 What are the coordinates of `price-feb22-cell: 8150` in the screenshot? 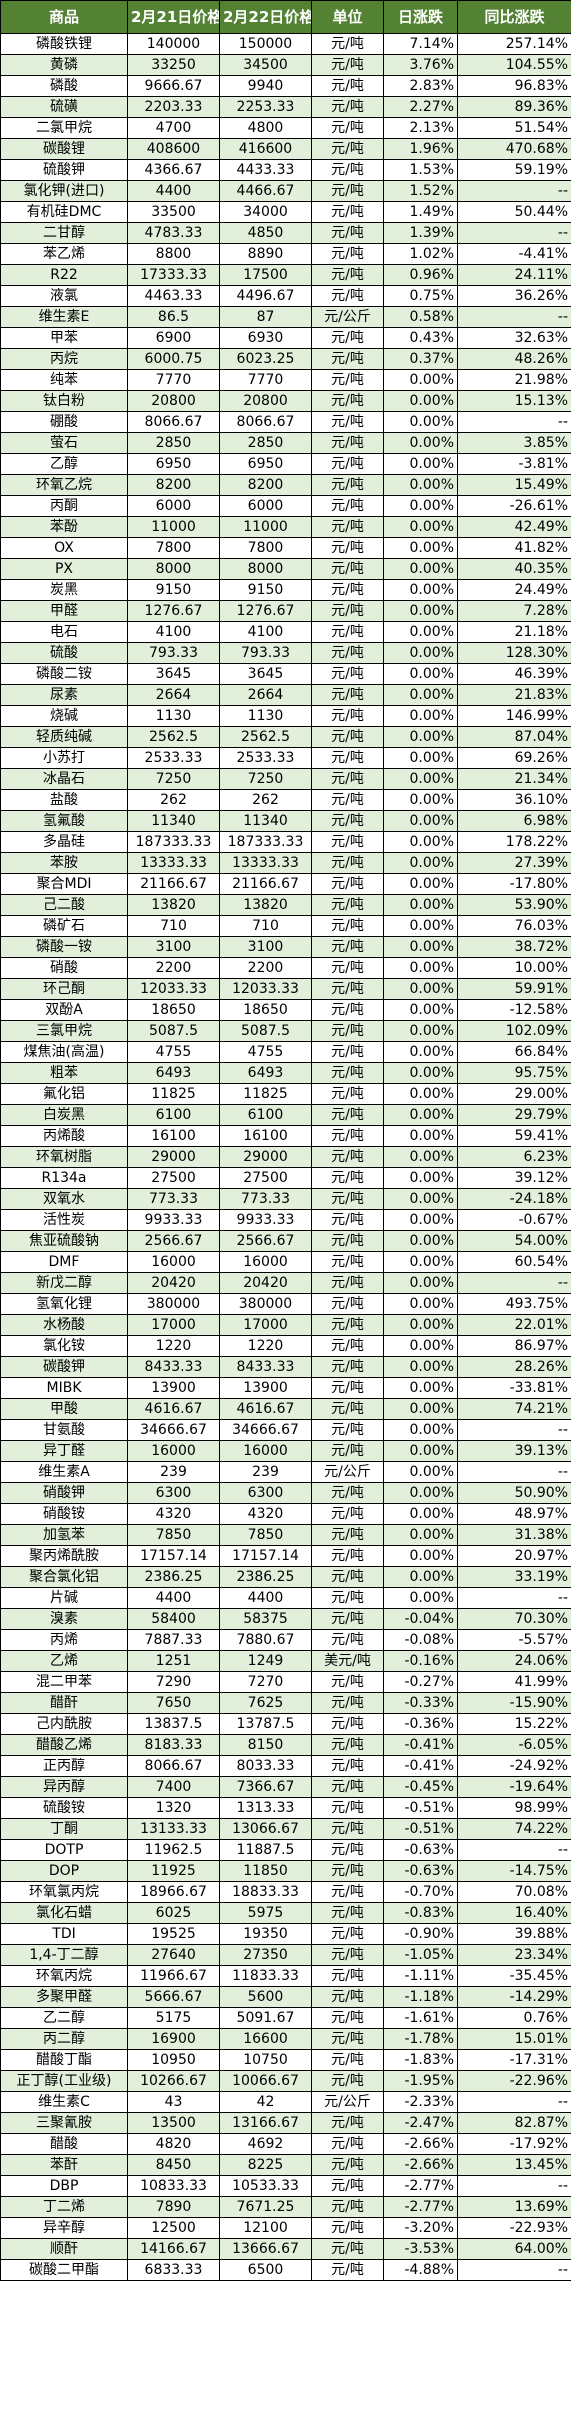 It's located at (265, 1745).